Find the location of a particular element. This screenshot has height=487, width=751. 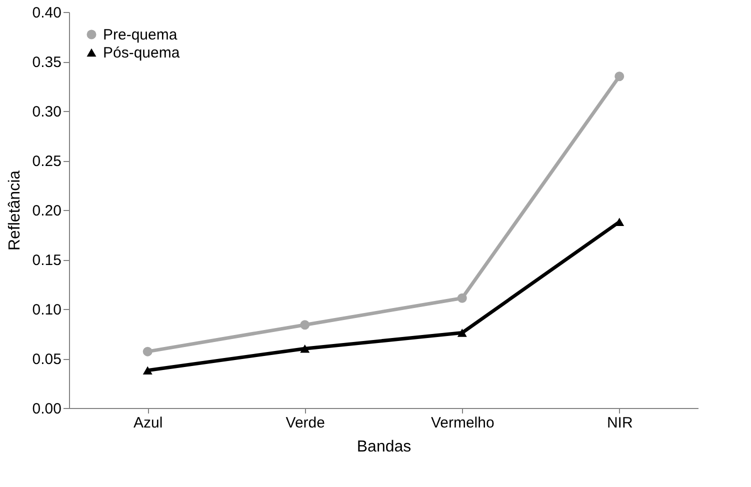

x-tick-label: Verde is located at coordinates (305, 423).